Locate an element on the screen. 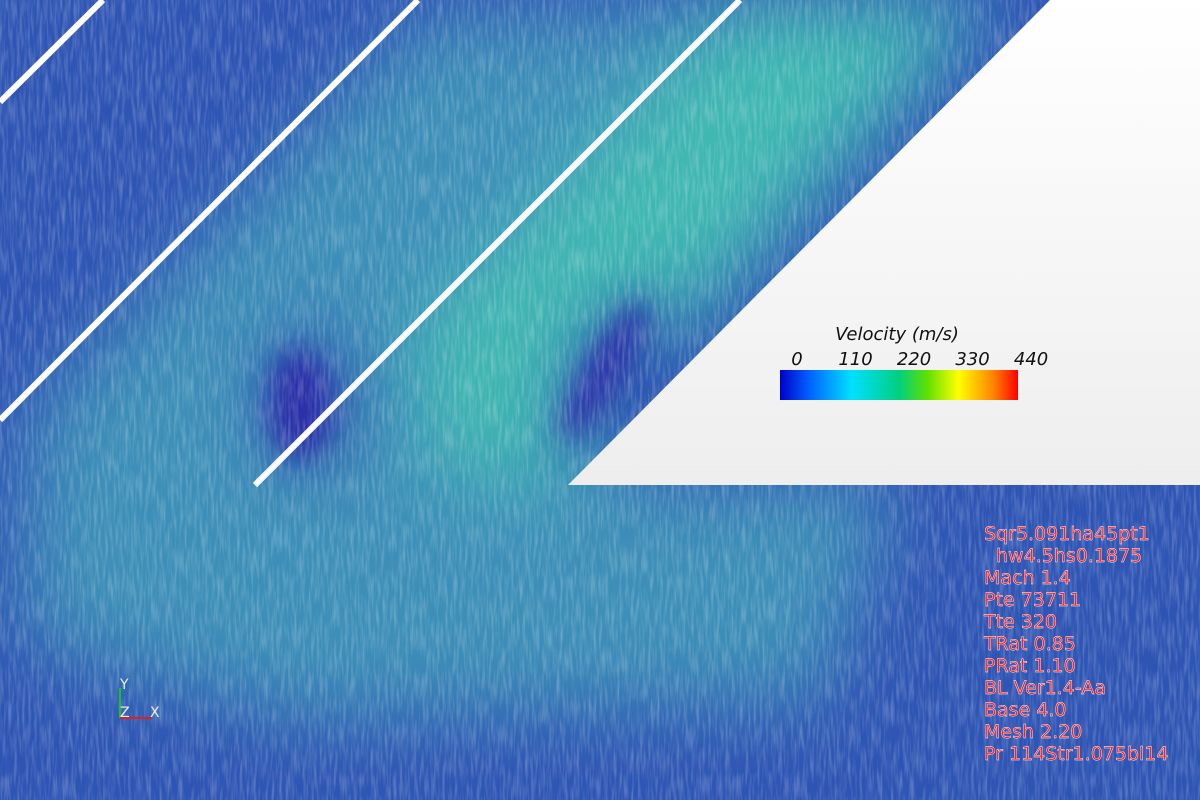  legend-tick-label: 220 is located at coordinates (914, 359).